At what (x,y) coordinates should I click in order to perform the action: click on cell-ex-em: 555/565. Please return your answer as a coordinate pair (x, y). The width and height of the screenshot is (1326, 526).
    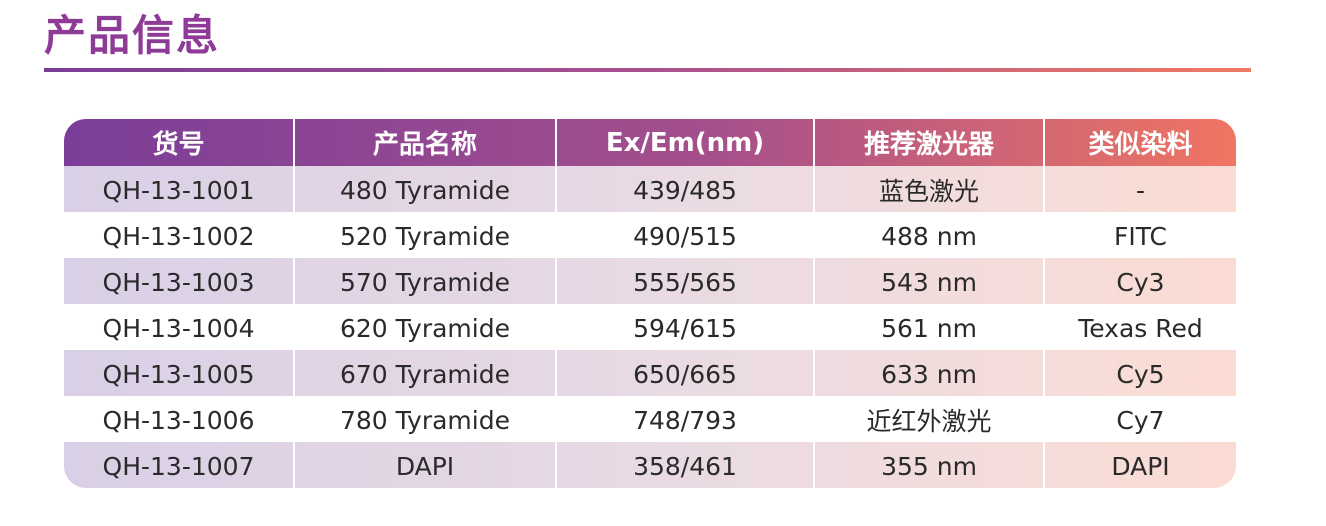
    Looking at the image, I should click on (686, 281).